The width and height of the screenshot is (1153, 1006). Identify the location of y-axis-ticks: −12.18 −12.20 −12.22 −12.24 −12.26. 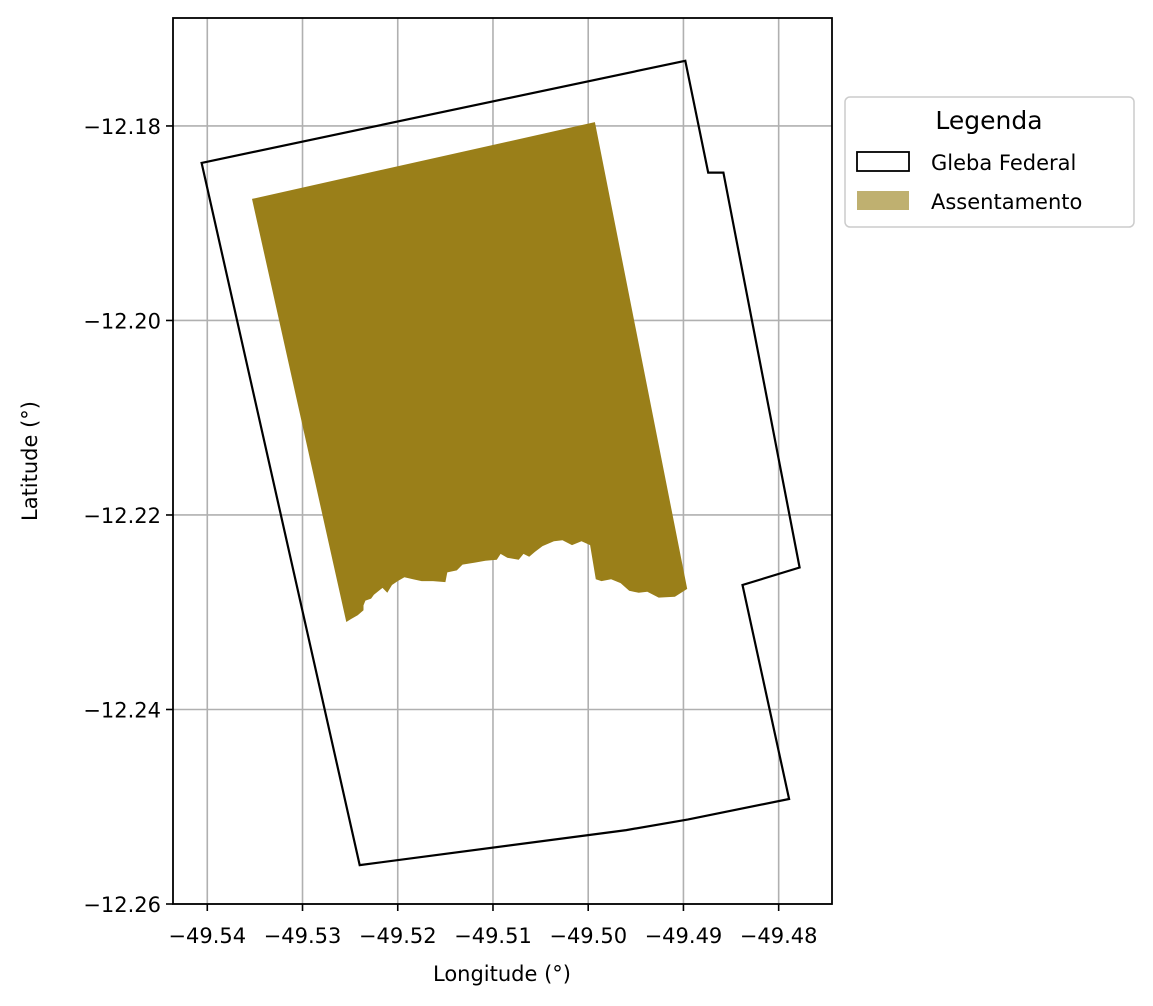
(128, 516).